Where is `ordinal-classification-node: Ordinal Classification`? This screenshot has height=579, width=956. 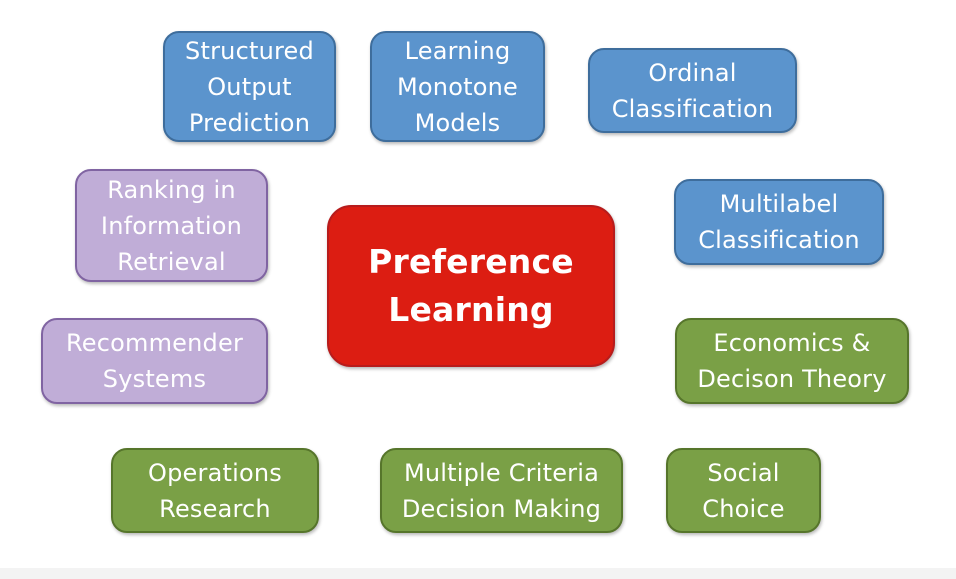
ordinal-classification-node: Ordinal Classification is located at coordinates (692, 90).